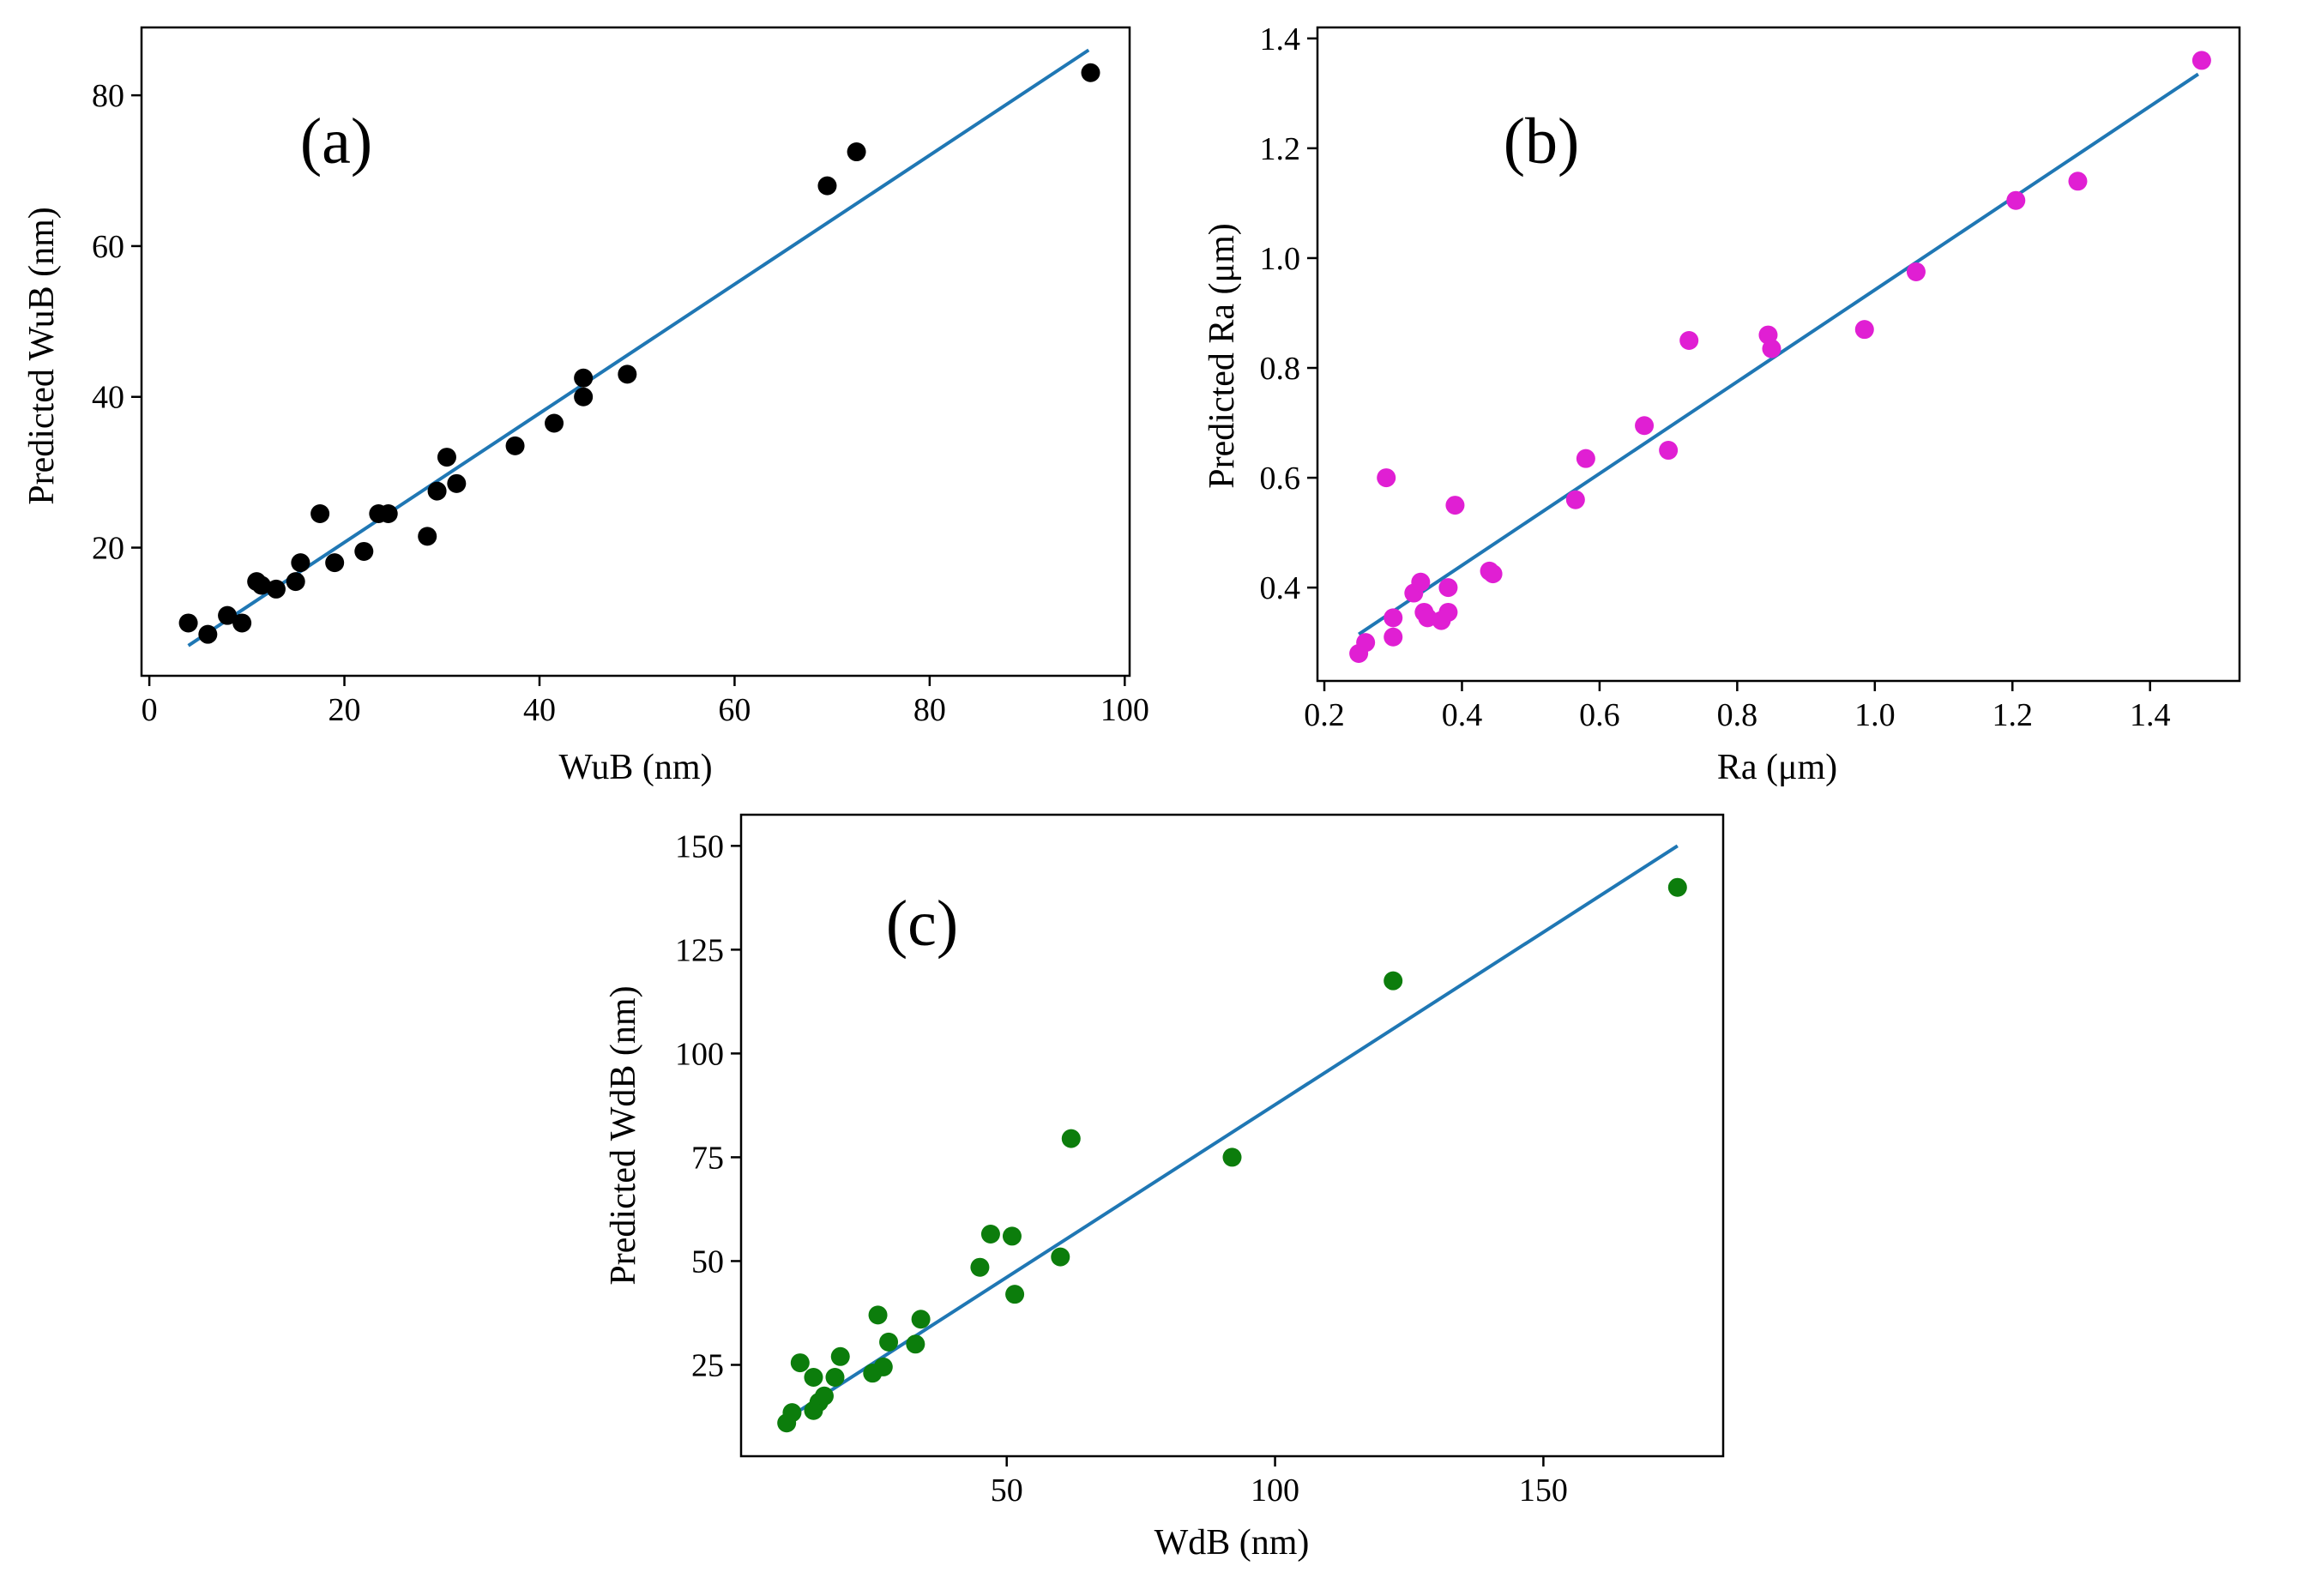  What do you see at coordinates (2013, 715) in the screenshot?
I see `panel-b-x-tick-label: 1.2` at bounding box center [2013, 715].